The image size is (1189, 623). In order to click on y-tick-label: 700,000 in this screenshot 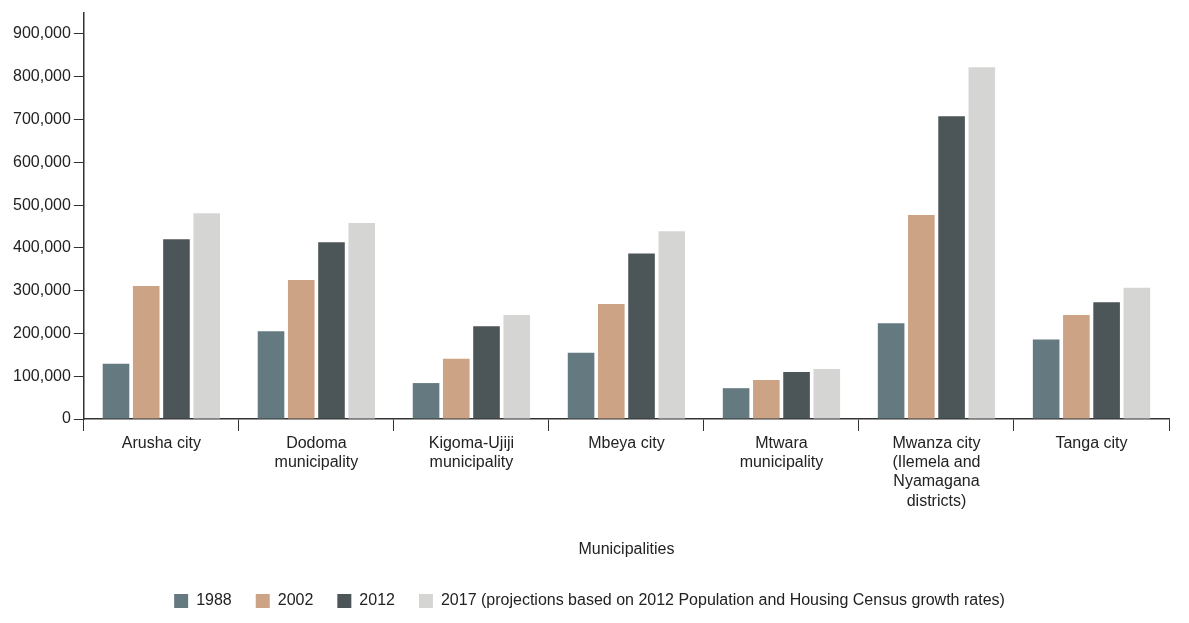, I will do `click(41, 118)`.